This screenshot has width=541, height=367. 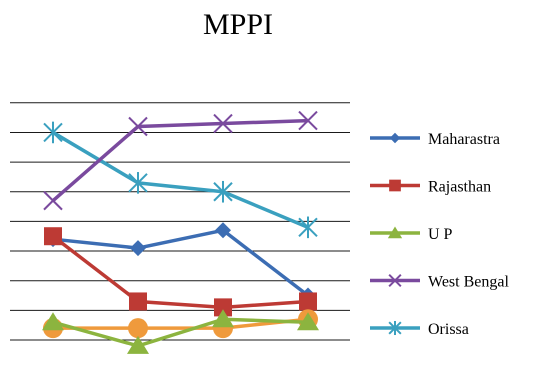 I want to click on series-line-unlabeled, so click(x=181, y=323).